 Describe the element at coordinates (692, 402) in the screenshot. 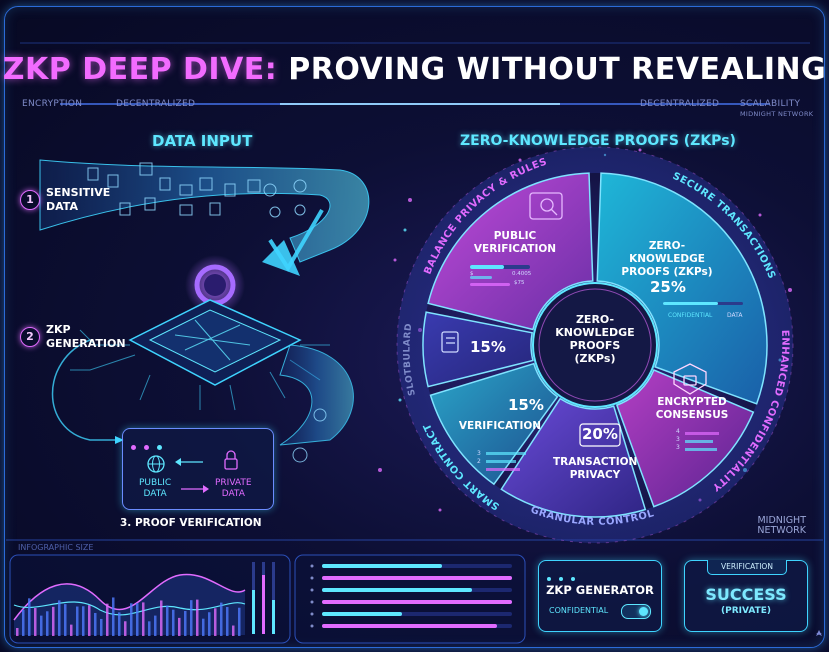

I see `enc-line1: ENCRYPTED` at that location.